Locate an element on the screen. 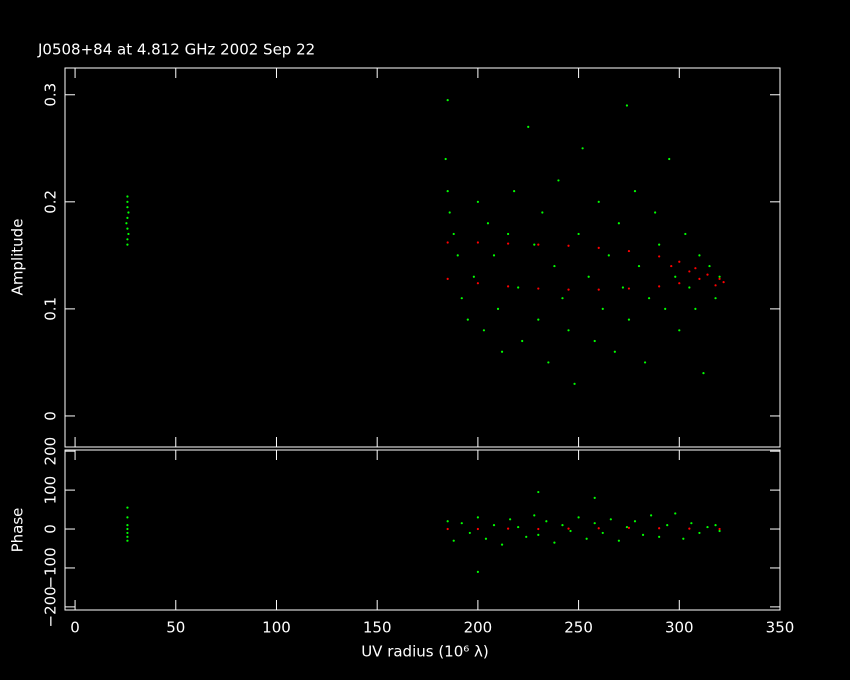 Image resolution: width=850 pixels, height=680 pixels. x-tick-label: 200 is located at coordinates (478, 628).